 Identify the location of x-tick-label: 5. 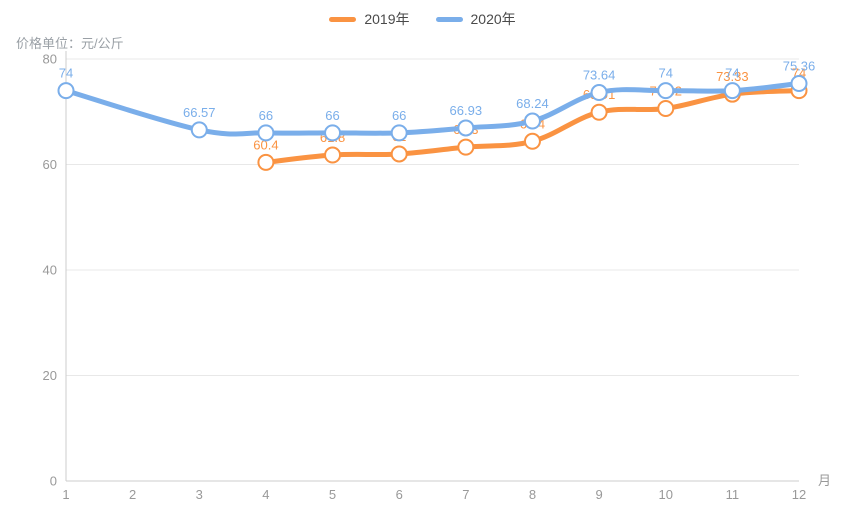
(332, 494).